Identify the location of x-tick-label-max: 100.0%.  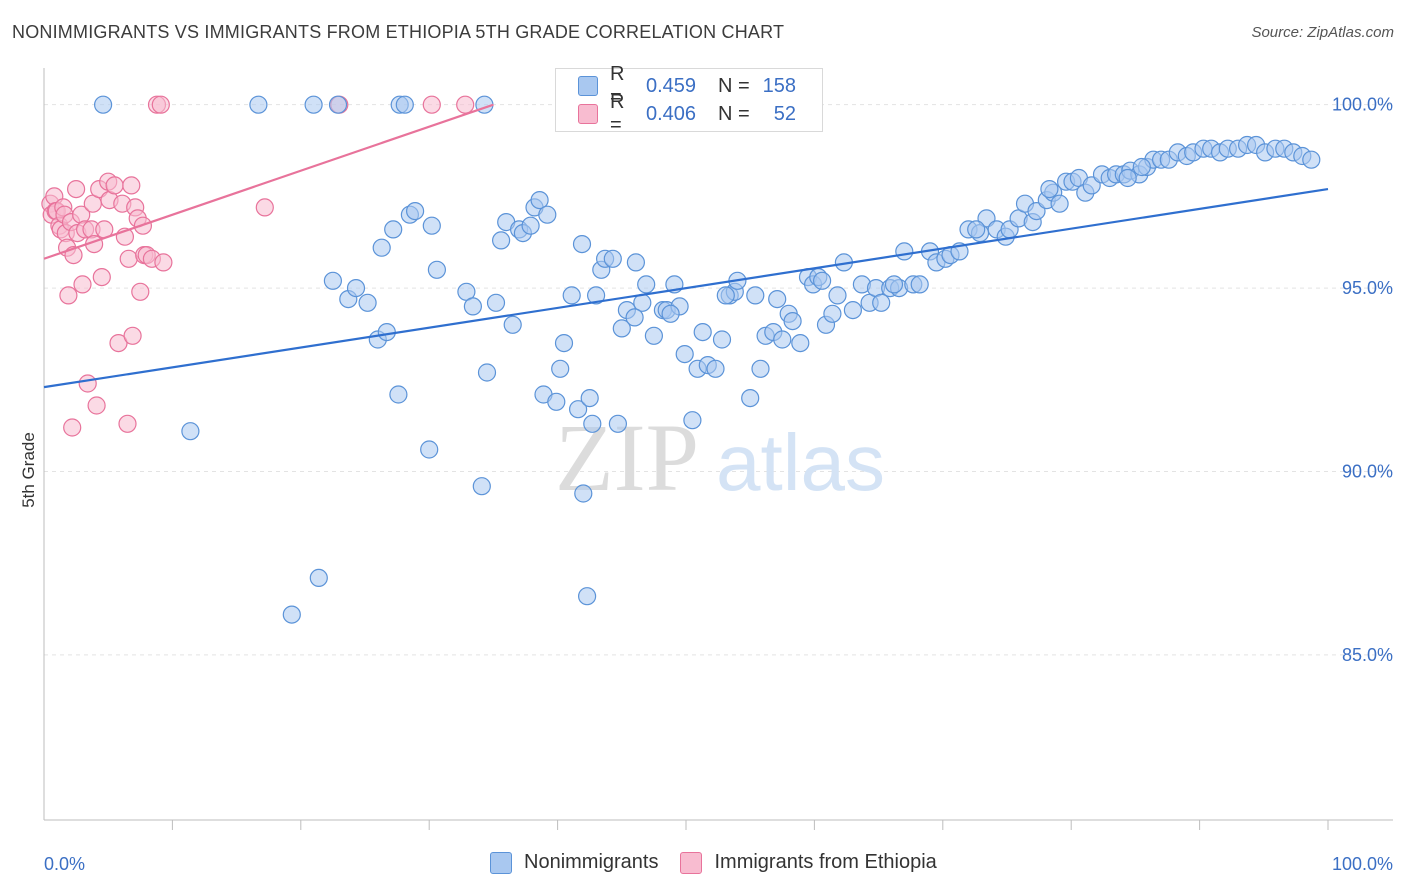
(1362, 864).